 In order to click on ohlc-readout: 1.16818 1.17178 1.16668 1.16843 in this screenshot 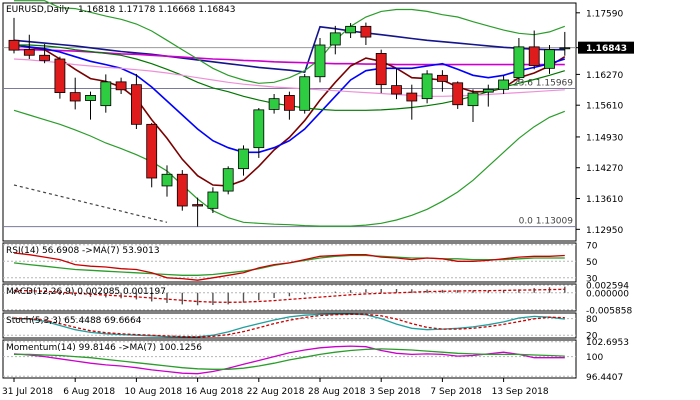, I will do `click(156, 10)`.